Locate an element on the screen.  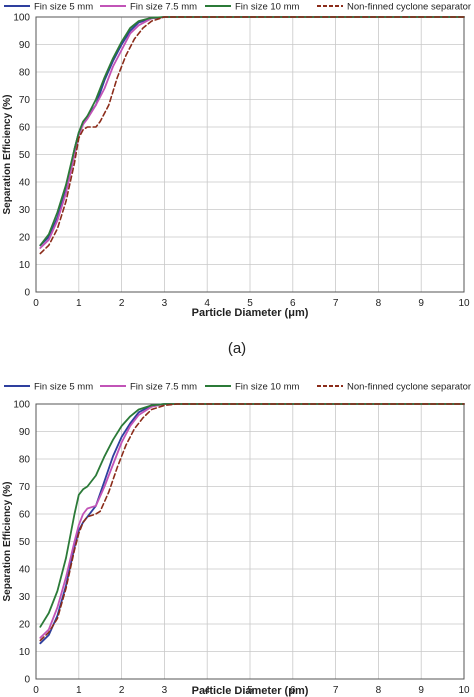
panel-label: (a) is located at coordinates (237, 348).